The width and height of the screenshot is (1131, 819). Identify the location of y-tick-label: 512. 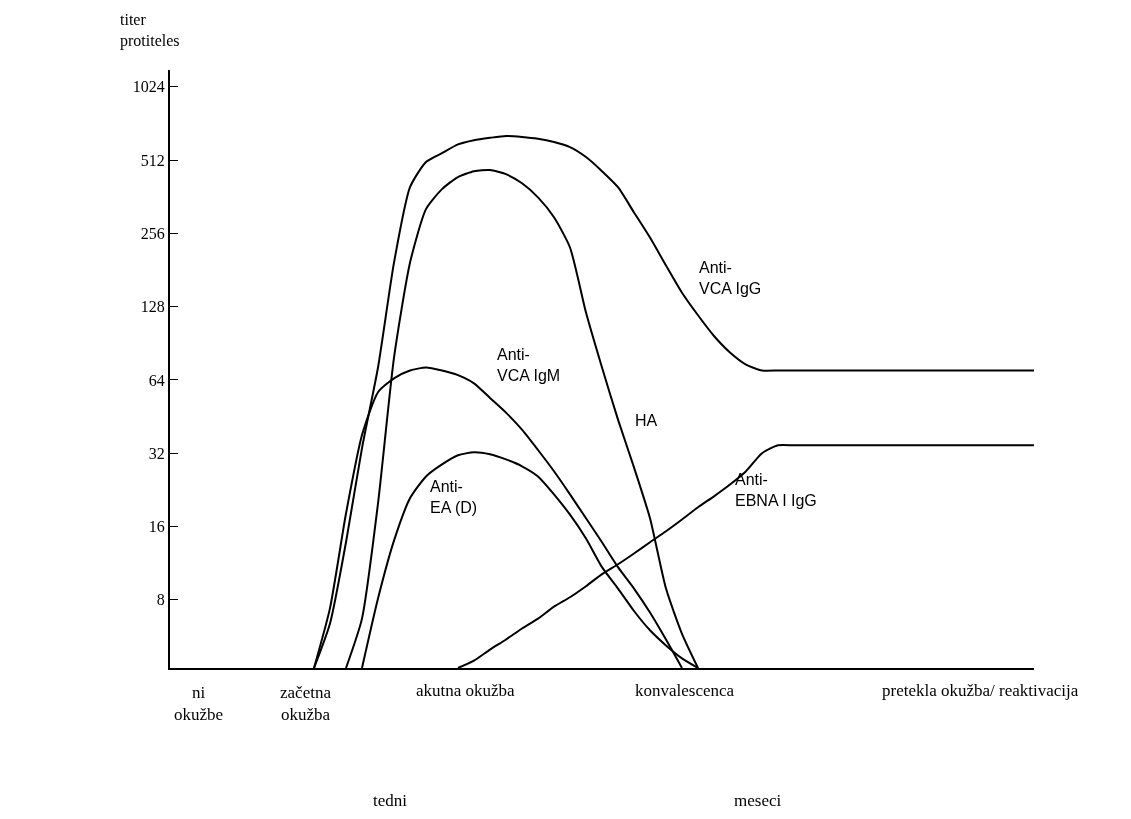
(152, 160).